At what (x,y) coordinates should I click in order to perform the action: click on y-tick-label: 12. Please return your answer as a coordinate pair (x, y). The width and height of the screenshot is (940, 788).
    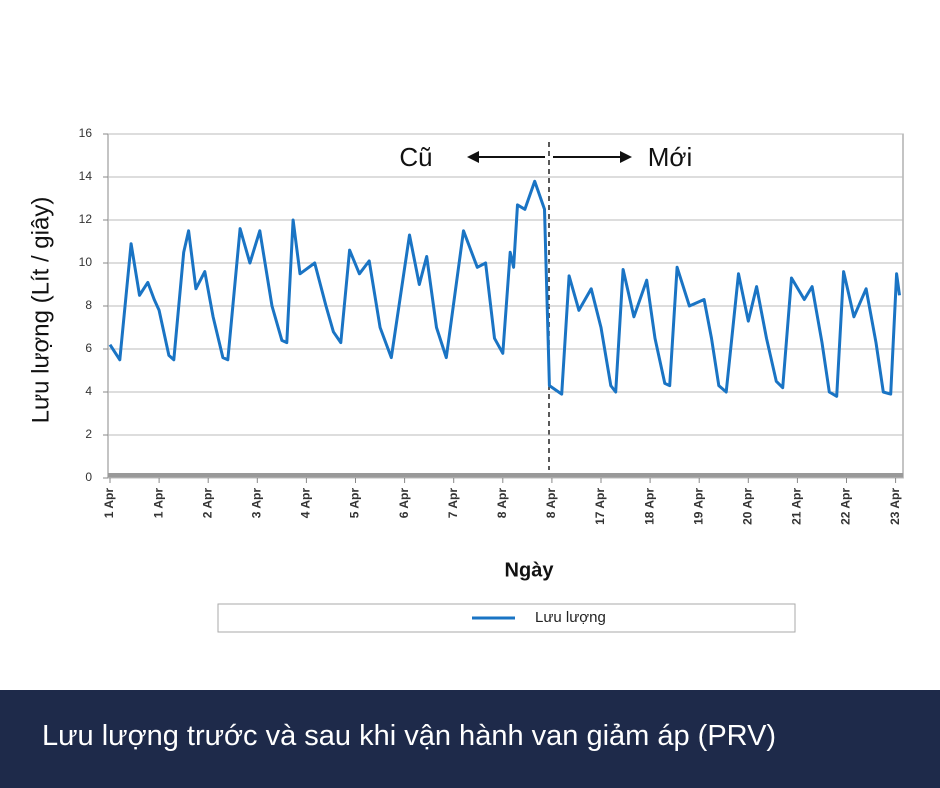
    Looking at the image, I should click on (86, 219).